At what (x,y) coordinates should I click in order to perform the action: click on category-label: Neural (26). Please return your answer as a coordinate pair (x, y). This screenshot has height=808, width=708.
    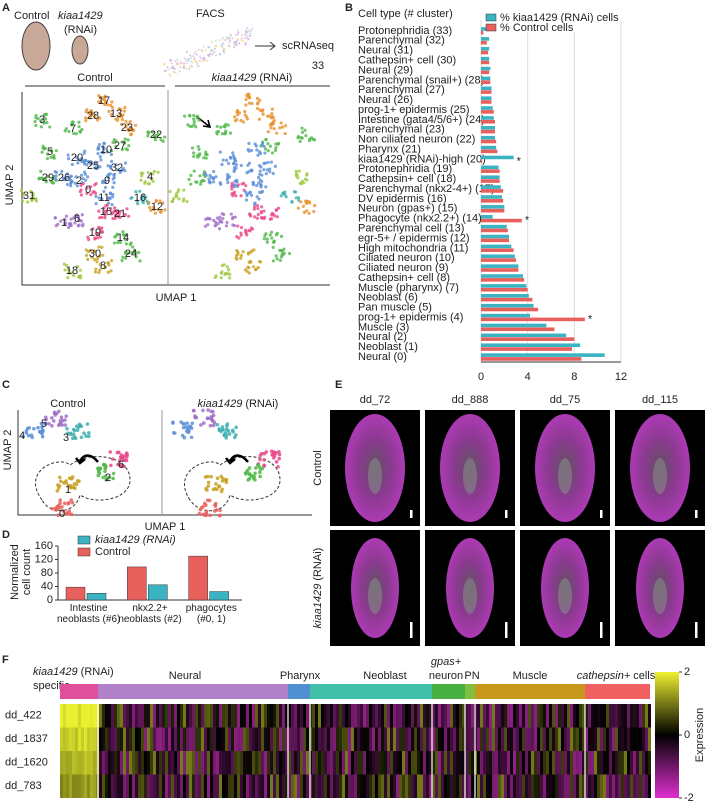
    Looking at the image, I should click on (385, 100).